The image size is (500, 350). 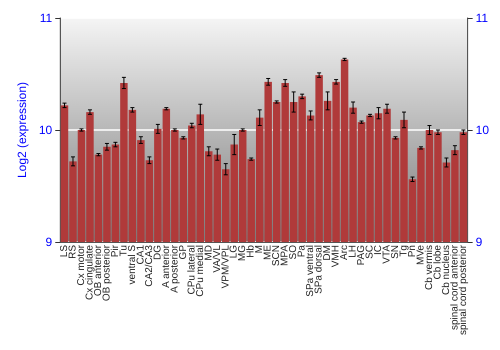 I want to click on y2-tick-label: 9, so click(x=479, y=242).